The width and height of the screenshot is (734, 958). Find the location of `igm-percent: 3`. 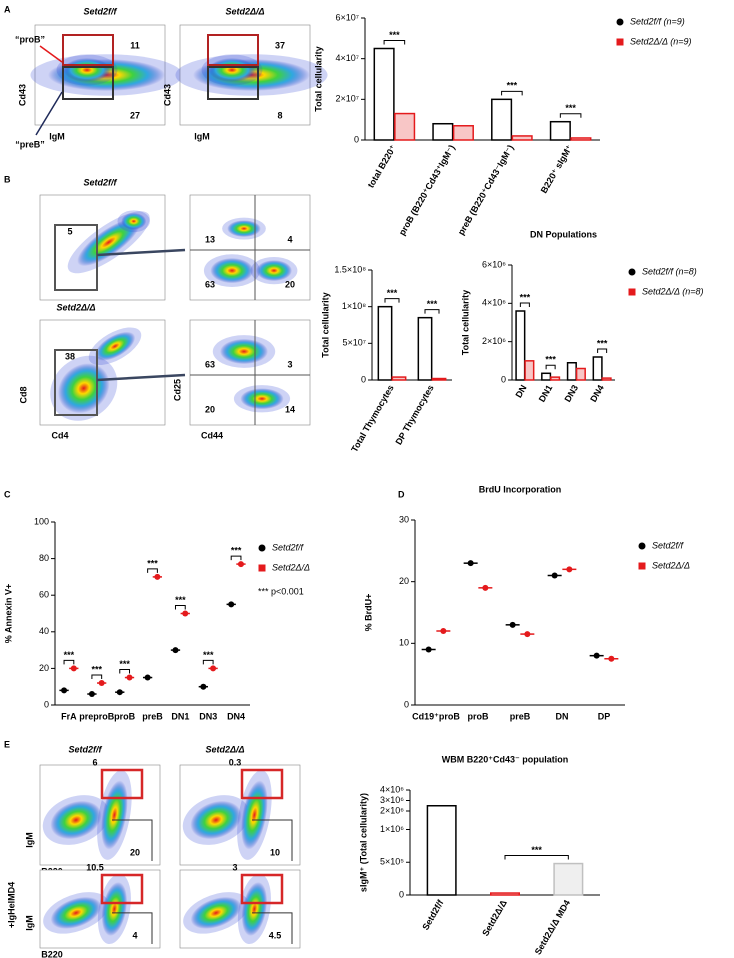

igm-percent: 3 is located at coordinates (234, 867).